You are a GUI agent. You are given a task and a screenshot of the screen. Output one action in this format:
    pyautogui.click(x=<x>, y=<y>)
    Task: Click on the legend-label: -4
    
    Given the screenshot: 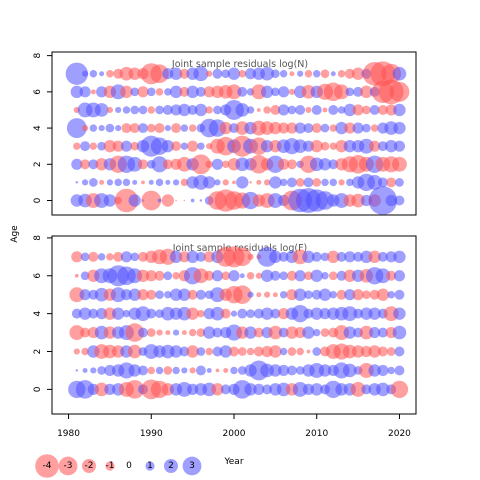 What is the action you would take?
    pyautogui.click(x=47, y=466)
    